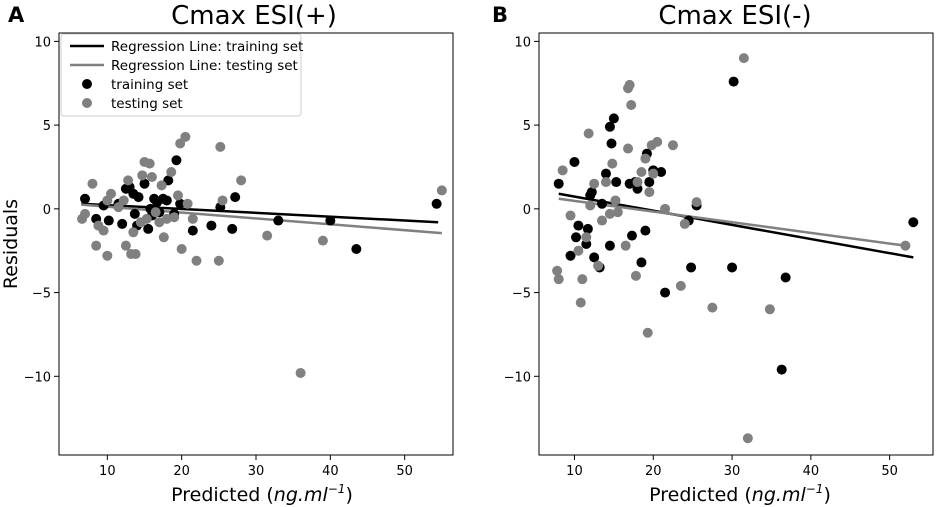  I want to click on x-label-suffix: ), so click(348, 495).